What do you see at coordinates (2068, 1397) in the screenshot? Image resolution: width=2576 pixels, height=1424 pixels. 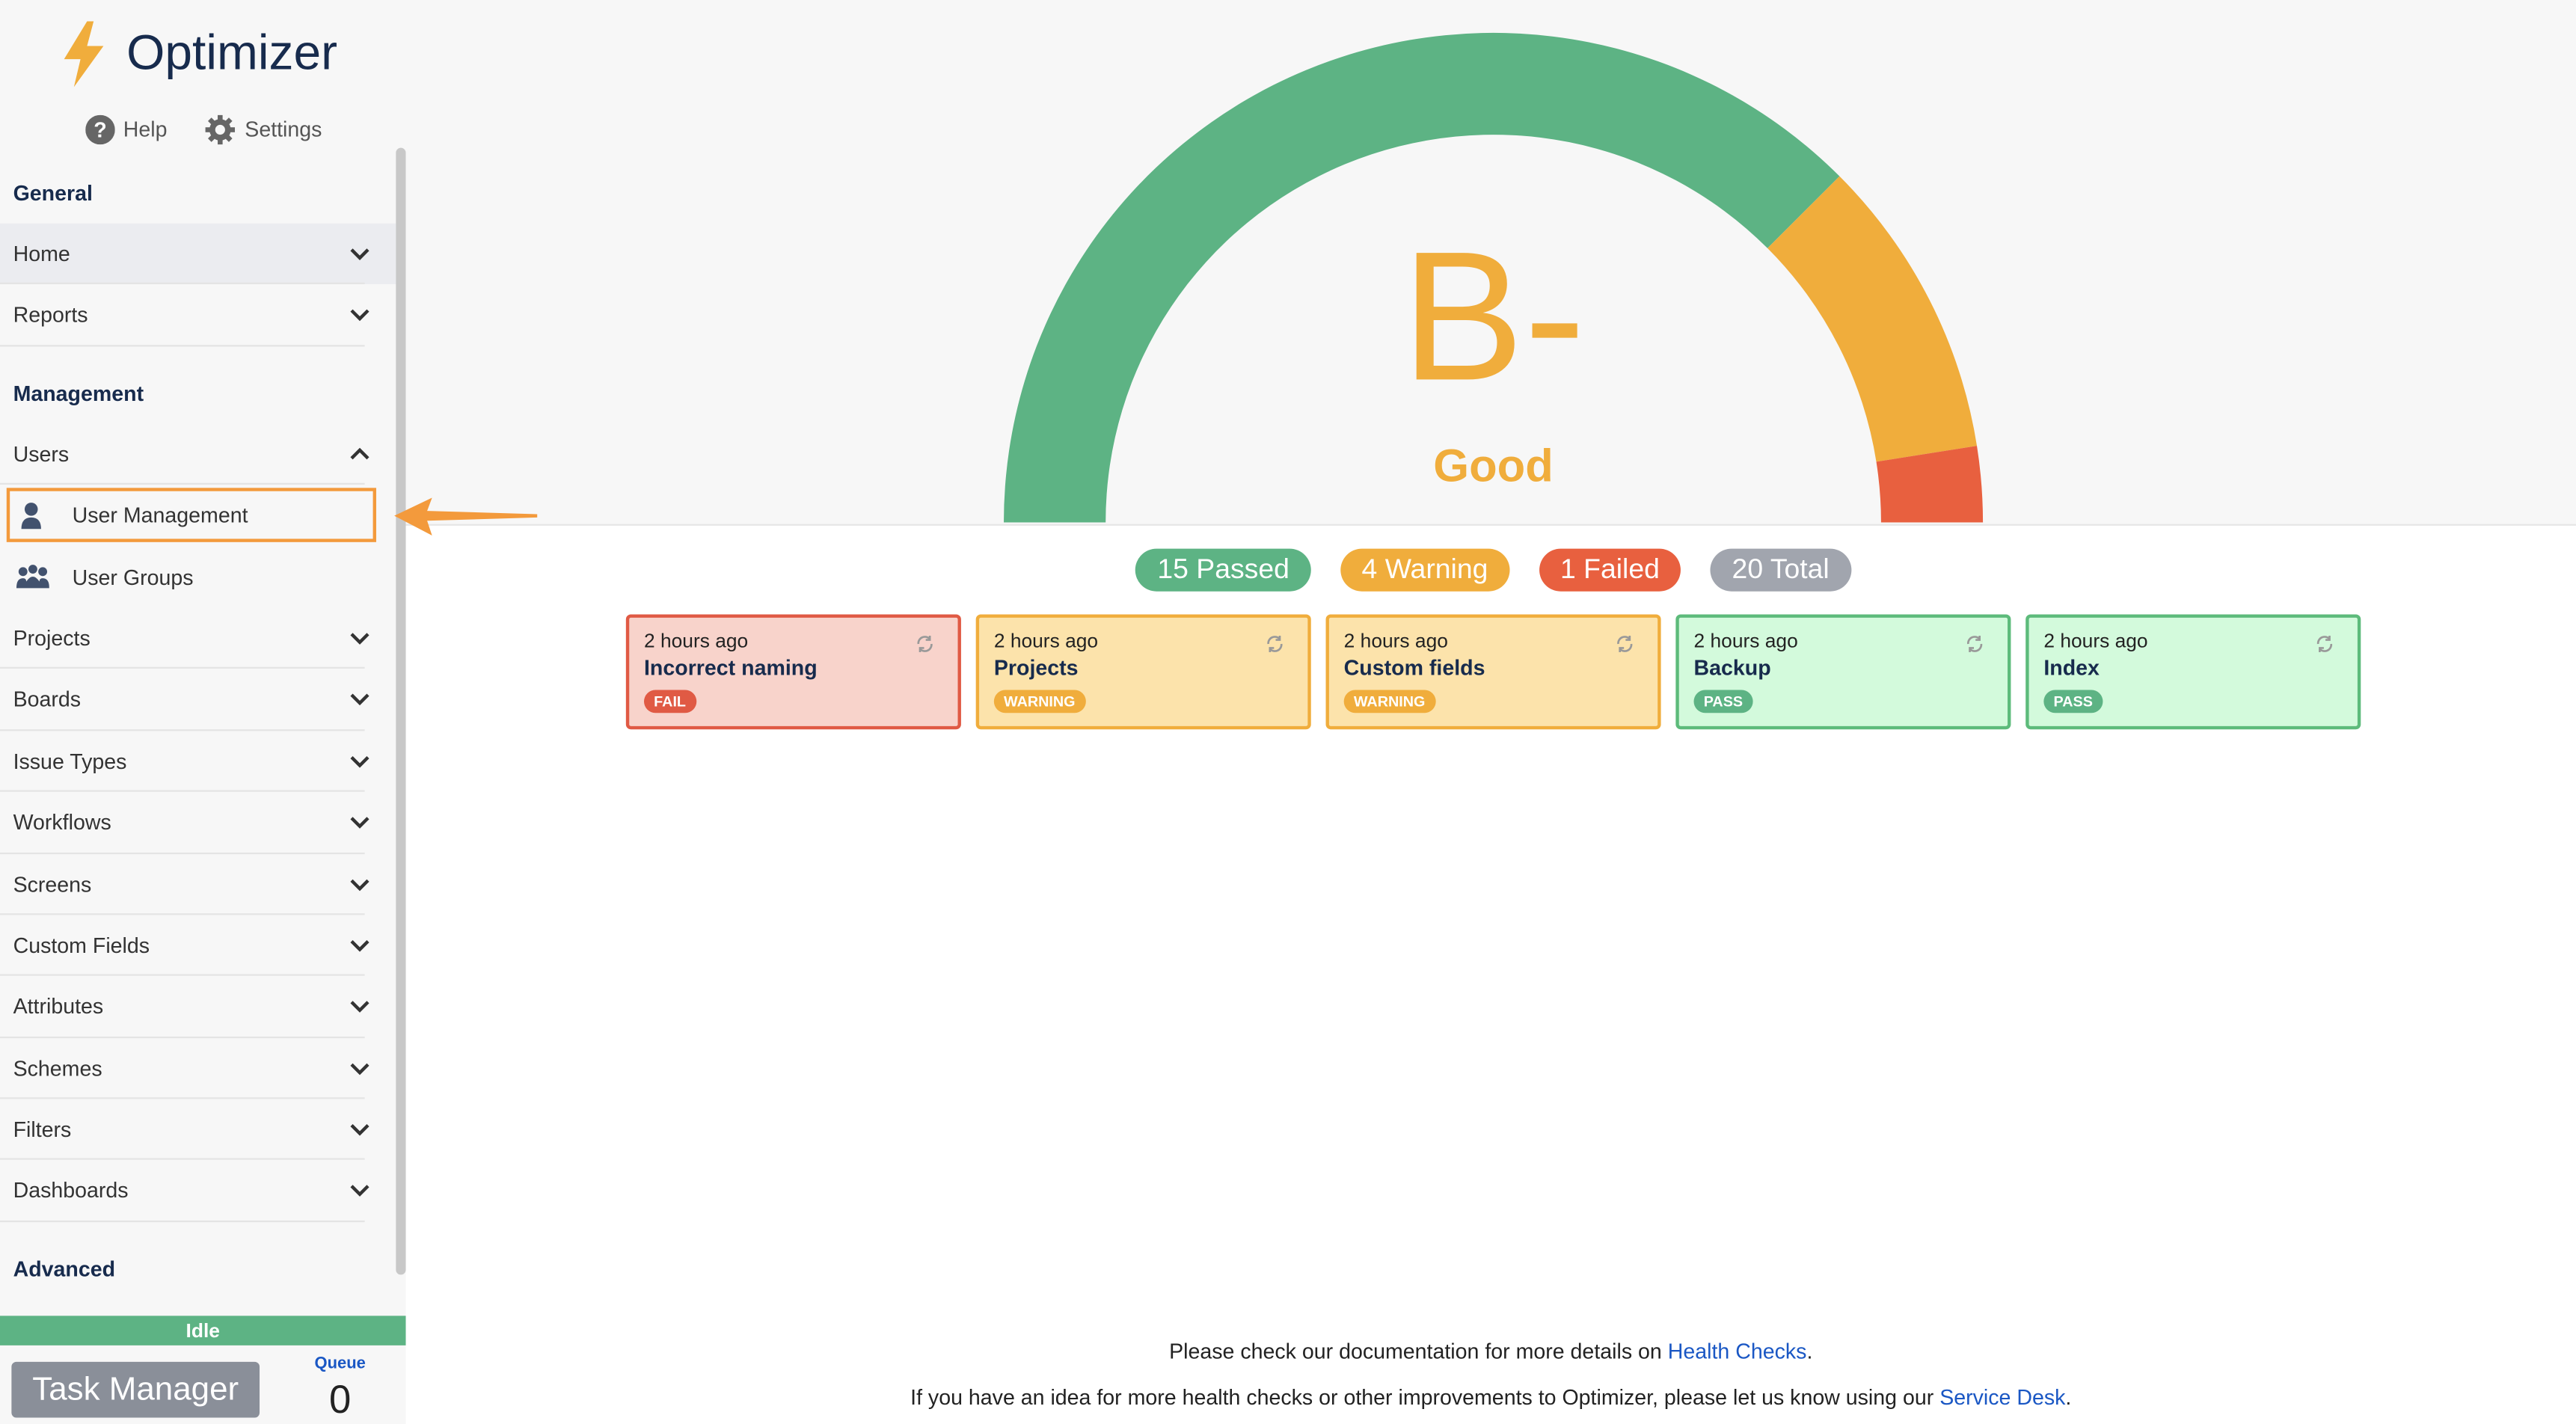 I see `footer-text: .` at bounding box center [2068, 1397].